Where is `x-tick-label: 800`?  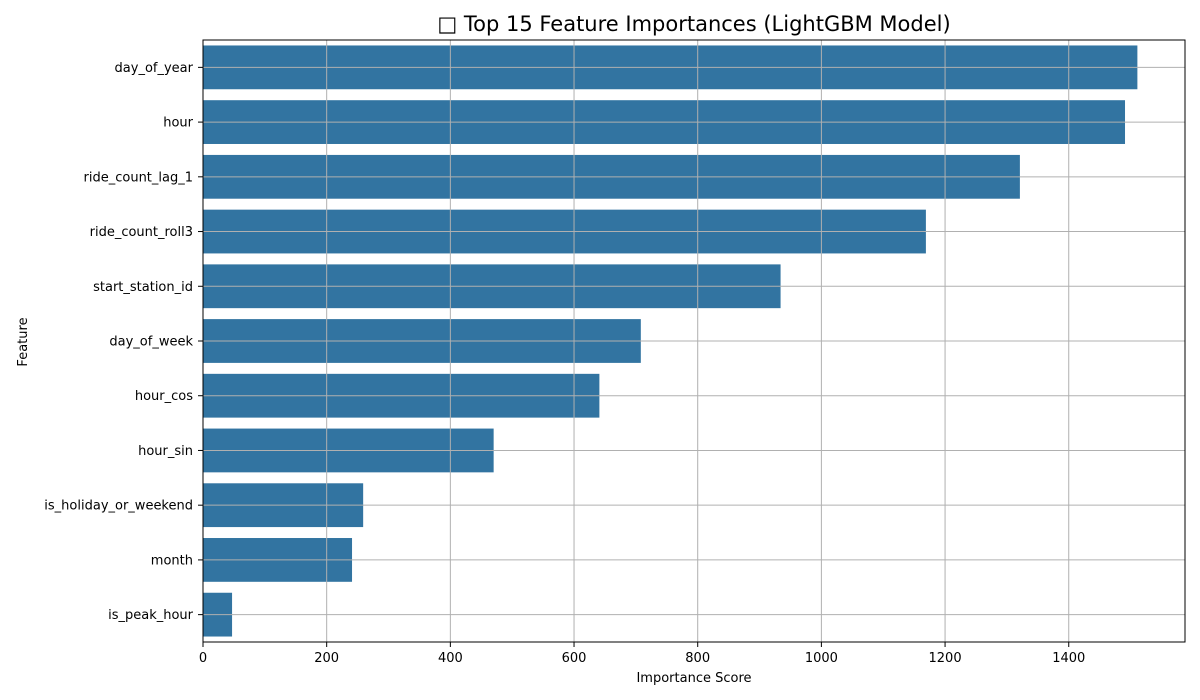
x-tick-label: 800 is located at coordinates (697, 658).